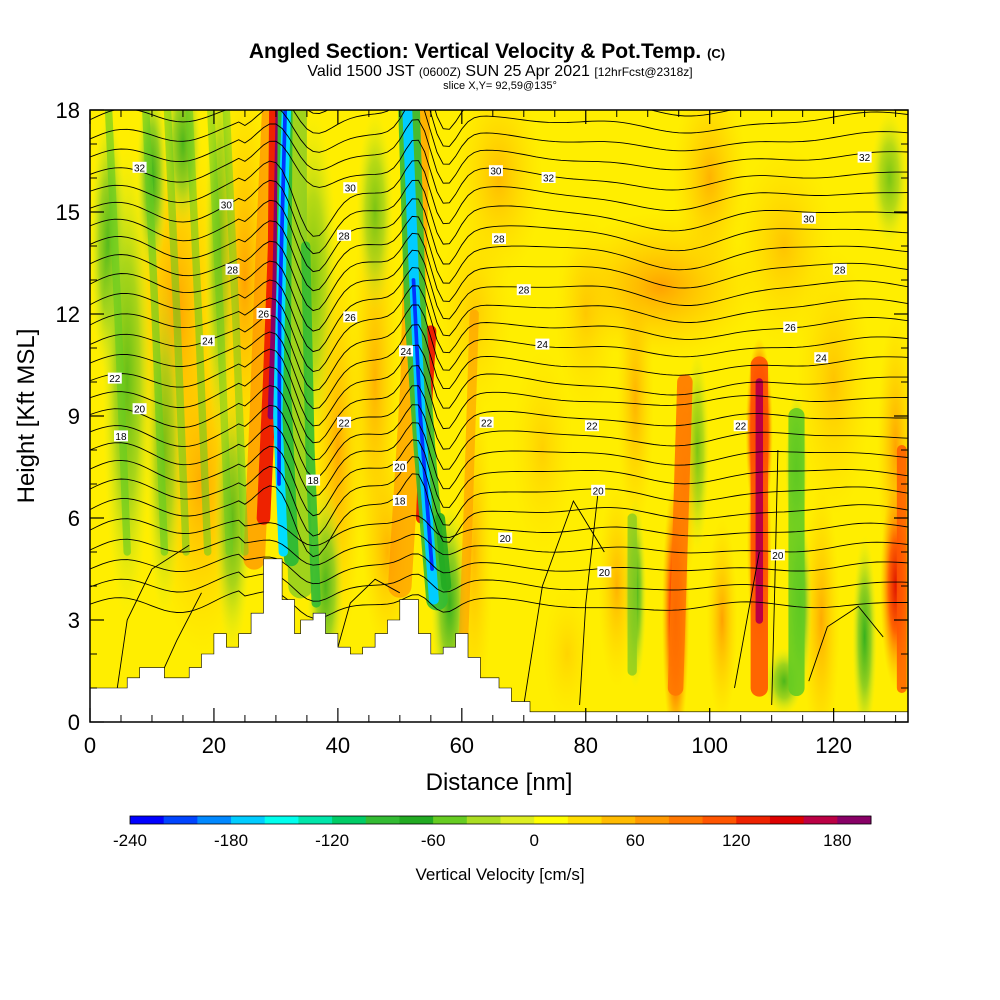 Image resolution: width=1000 pixels, height=1000 pixels. What do you see at coordinates (499, 640) in the screenshot?
I see `terrain-layer` at bounding box center [499, 640].